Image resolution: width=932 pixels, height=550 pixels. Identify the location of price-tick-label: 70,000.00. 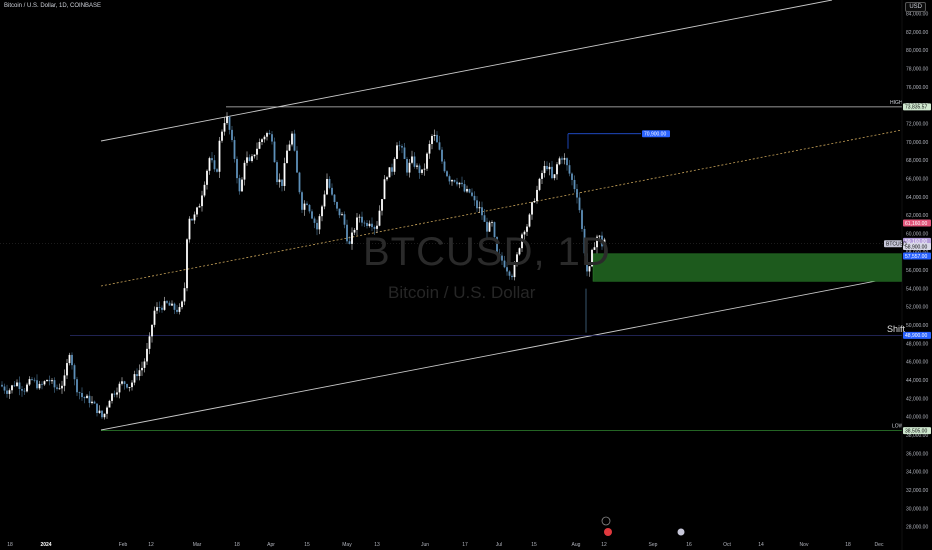
(917, 143).